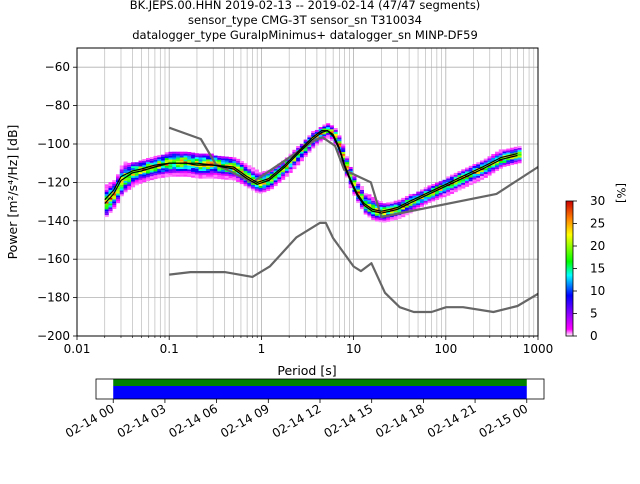 The height and width of the screenshot is (484, 640). I want to click on colorbar-tick-label: 15, so click(597, 269).